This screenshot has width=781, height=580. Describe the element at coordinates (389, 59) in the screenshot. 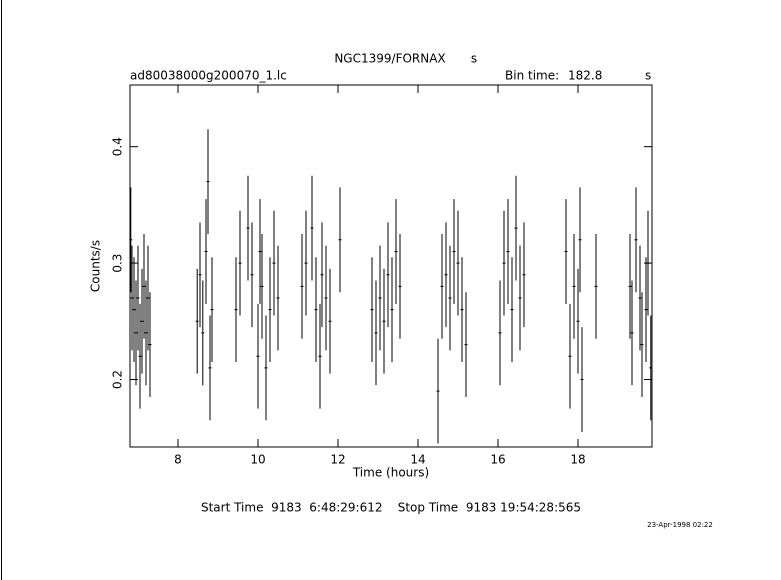

I see `chart-title: NGC1399/FORNAX` at that location.